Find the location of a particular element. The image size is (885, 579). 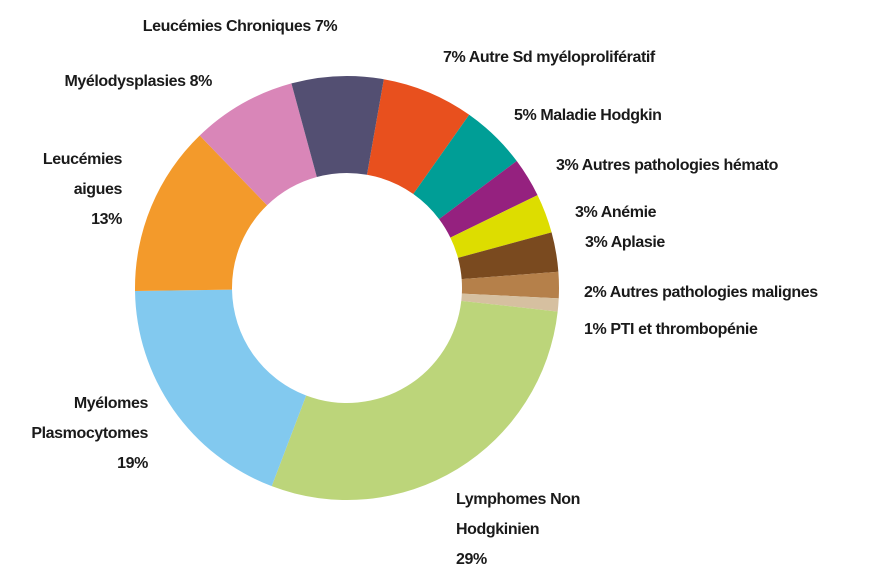

segment-label: Myélomes Plasmocytomes 19% is located at coordinates (74, 434).